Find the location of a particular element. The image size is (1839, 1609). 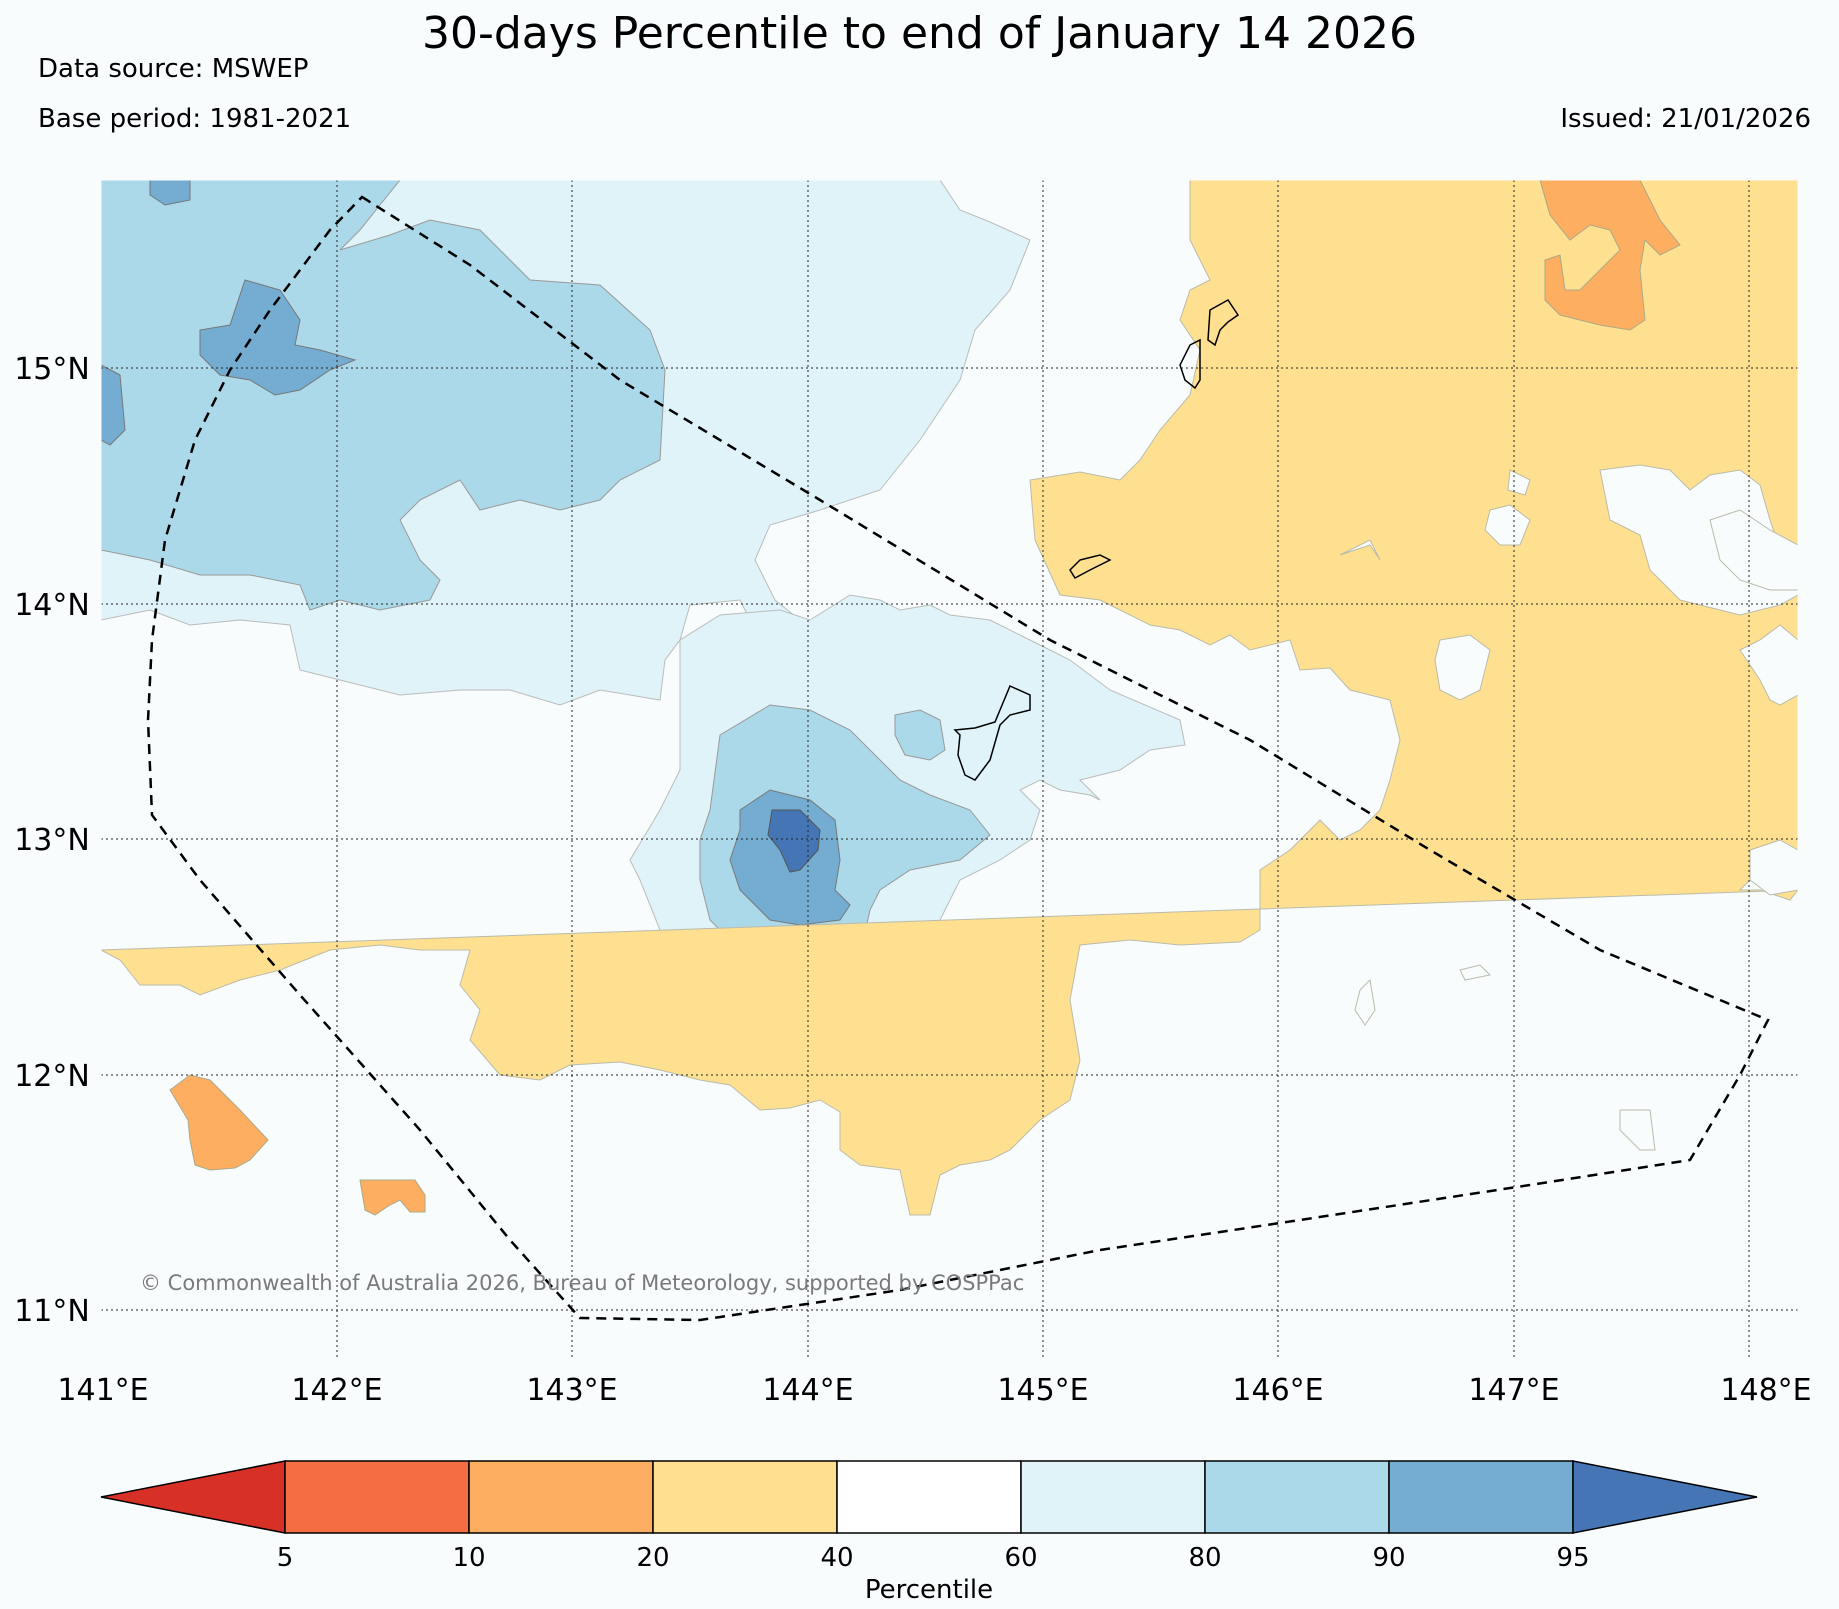

colorbar: 5 10 20 40 60 80 90 95 Percentile is located at coordinates (929, 1532).